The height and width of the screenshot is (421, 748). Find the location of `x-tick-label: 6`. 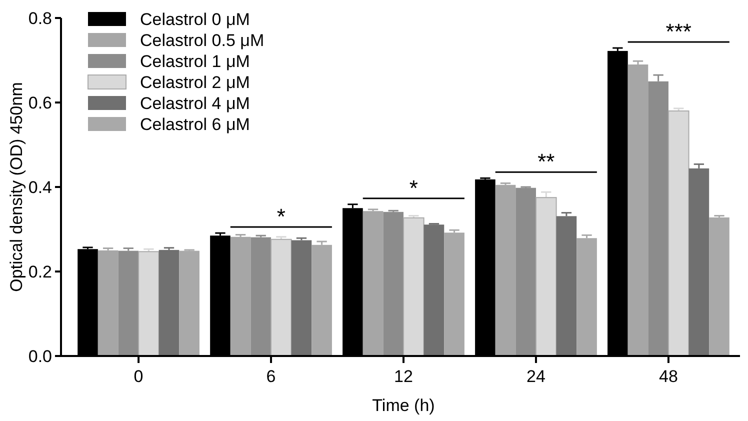

x-tick-label: 6 is located at coordinates (271, 376).